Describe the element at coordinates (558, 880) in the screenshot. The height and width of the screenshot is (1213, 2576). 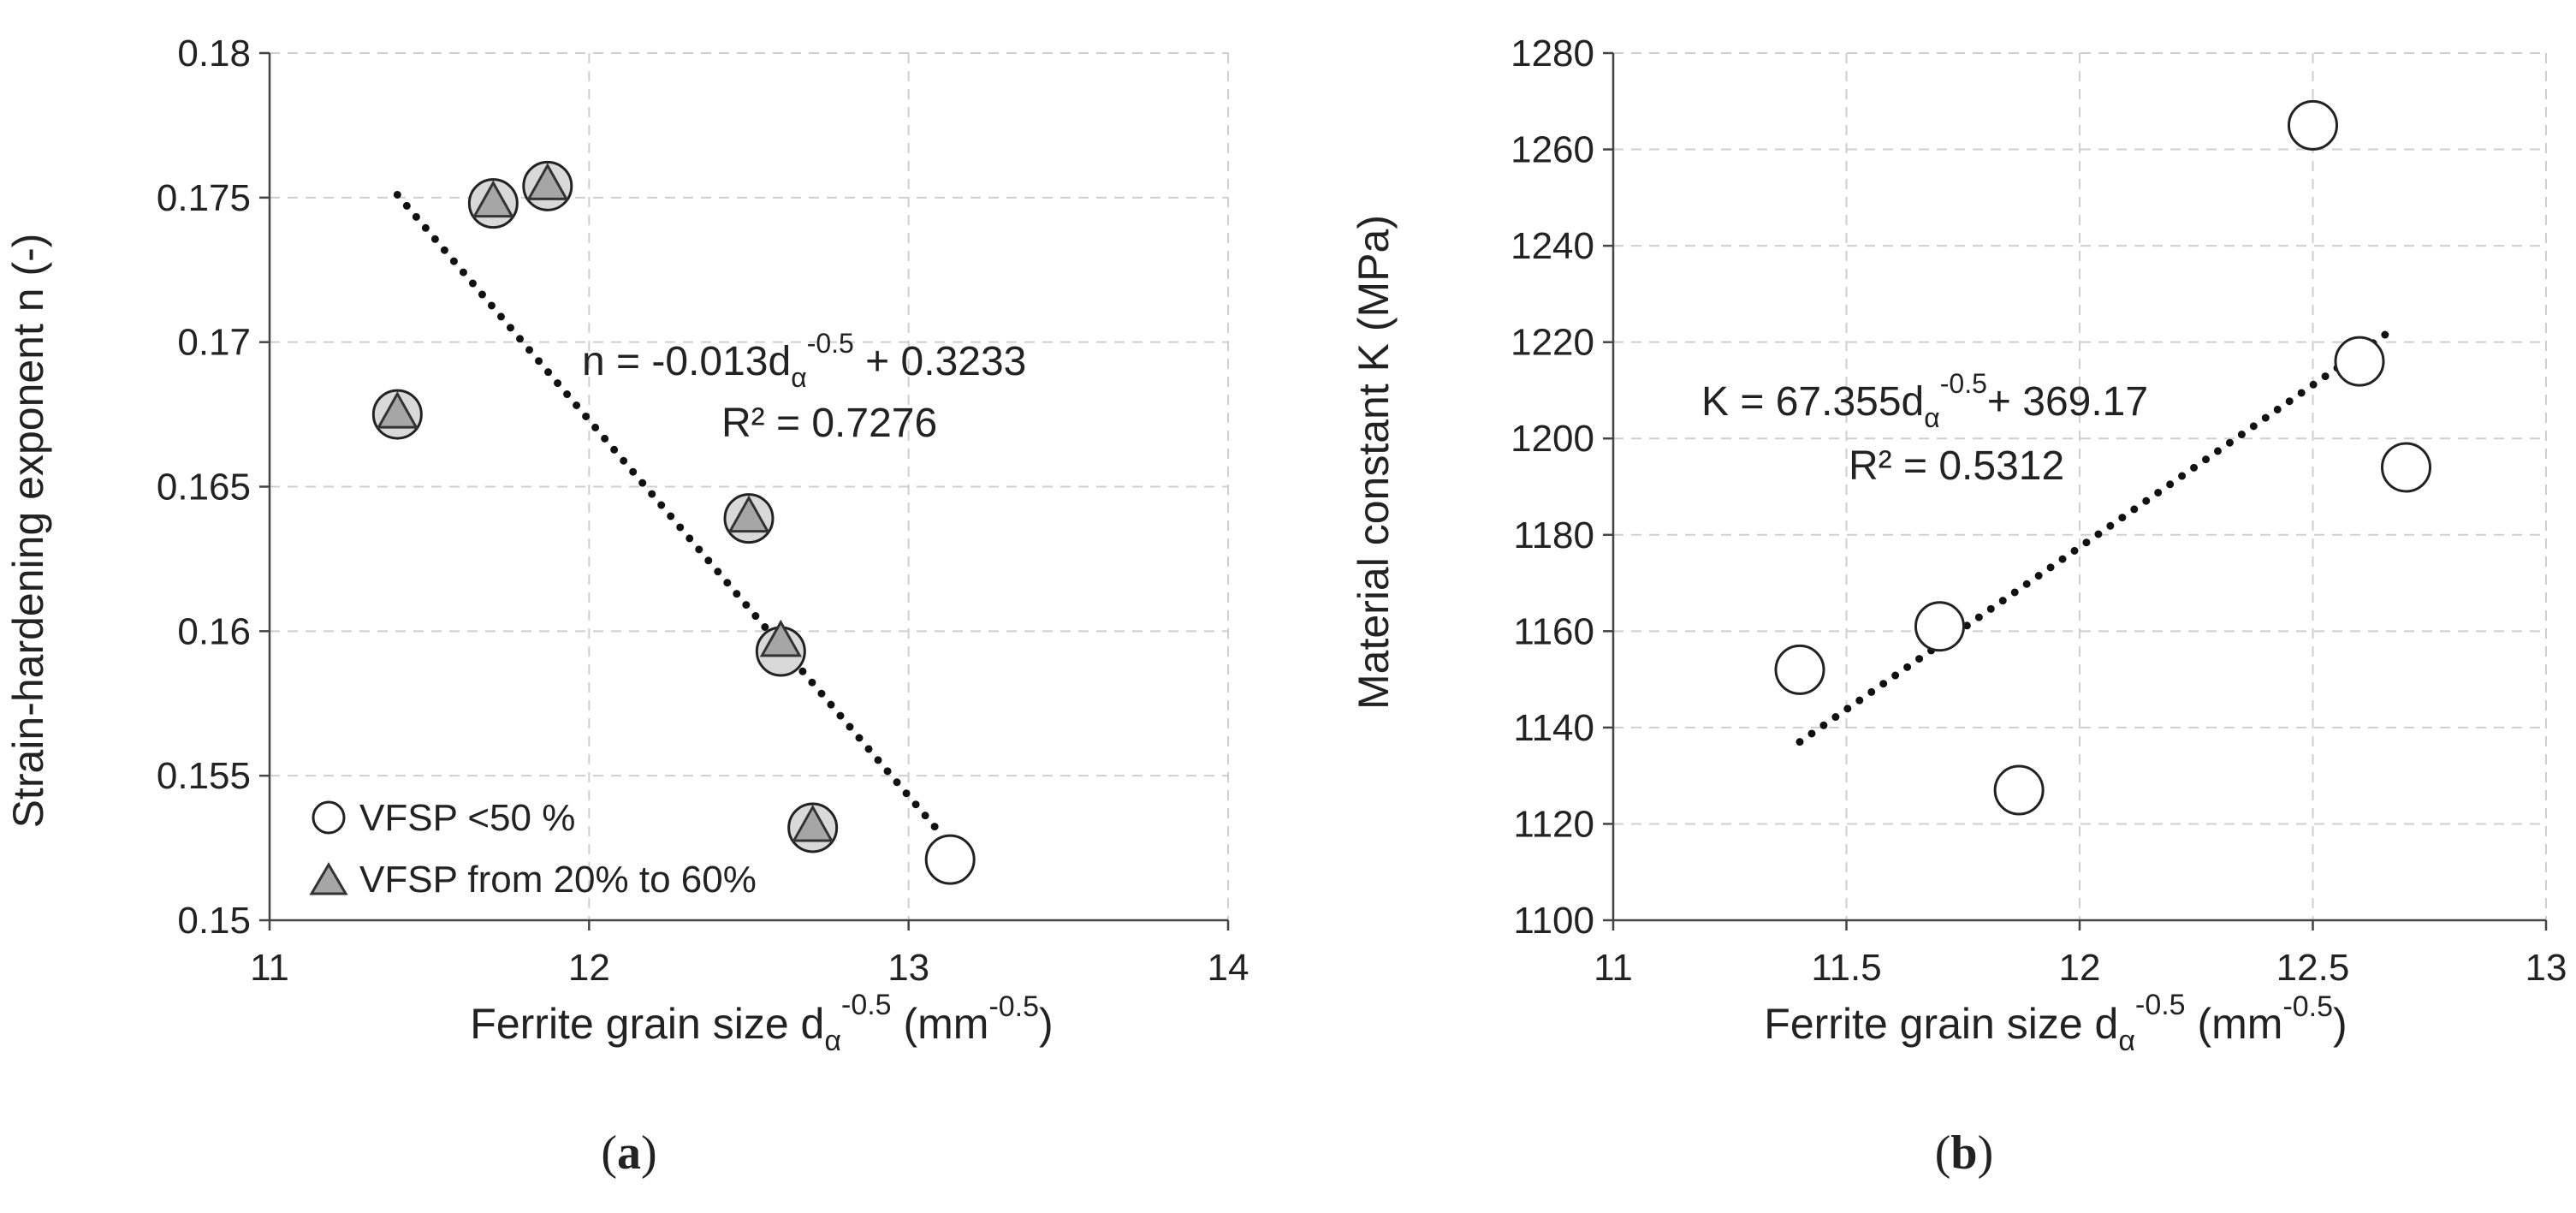
I see `legend-label-triangle: VFSP from 20% to 60%` at that location.